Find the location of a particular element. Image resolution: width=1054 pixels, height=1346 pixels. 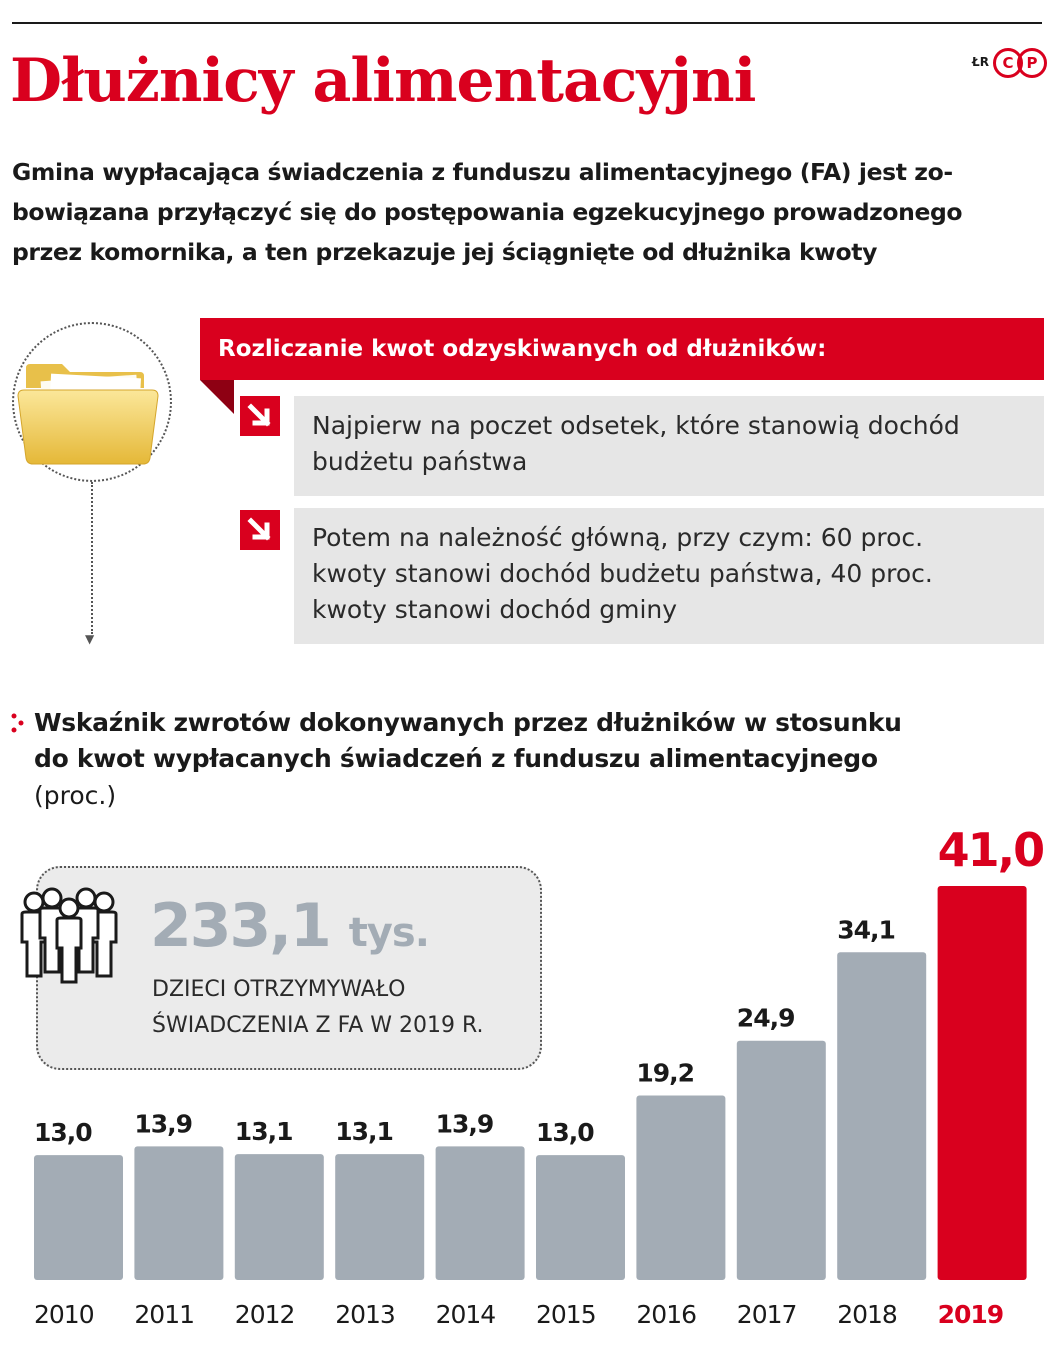

value-label-2015: 13,0 is located at coordinates (565, 1132).